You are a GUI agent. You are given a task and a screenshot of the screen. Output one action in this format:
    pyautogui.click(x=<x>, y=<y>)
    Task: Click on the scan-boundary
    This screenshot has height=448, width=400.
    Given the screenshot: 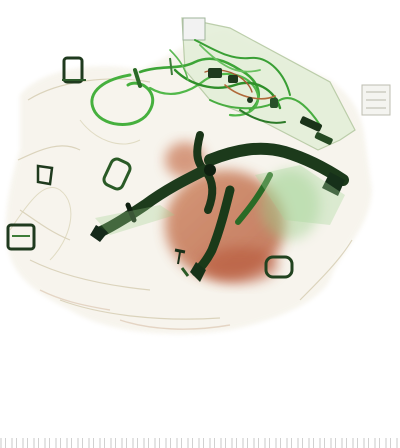 What is the action you would take?
    pyautogui.click(x=90, y=27)
    